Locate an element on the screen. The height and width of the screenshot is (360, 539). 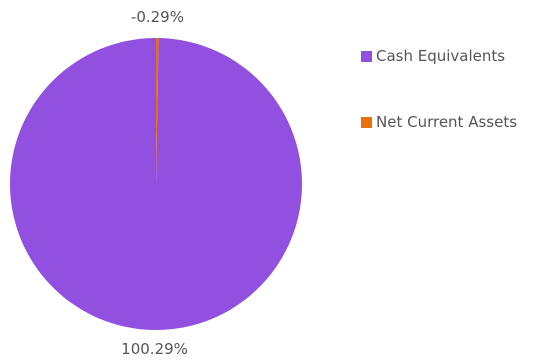
legend: Cash Equivalents Net Current Assets is located at coordinates (449, 110).